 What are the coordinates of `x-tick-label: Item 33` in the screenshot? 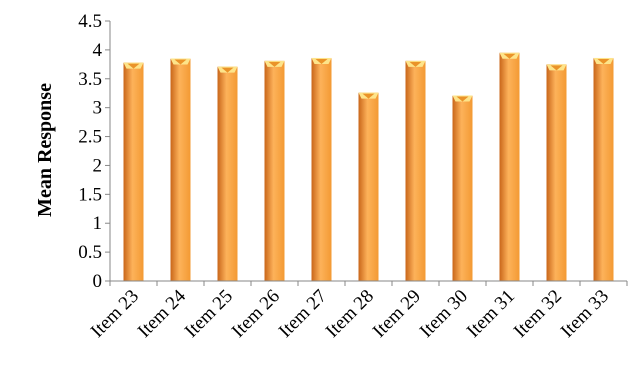 It's located at (585, 314).